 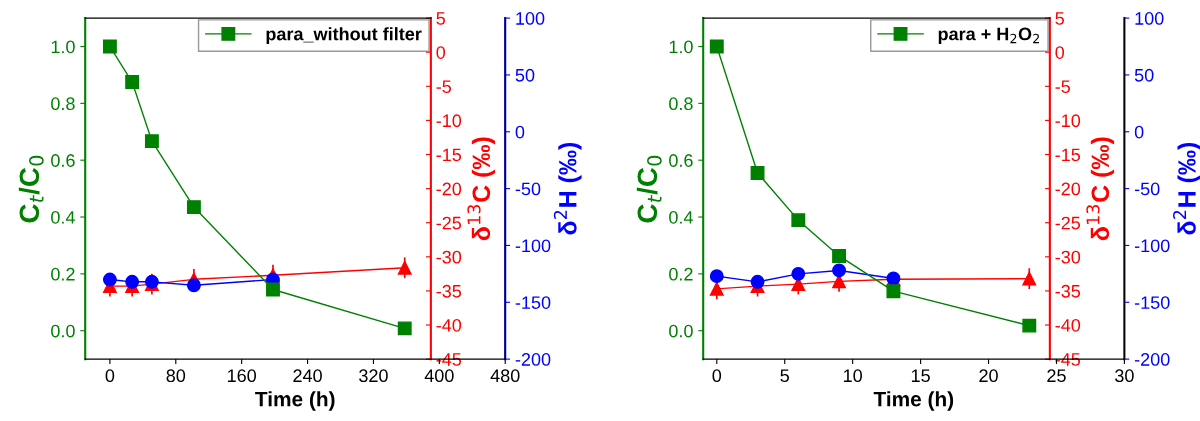 I want to click on x-tick-label: 15, so click(x=920, y=376).